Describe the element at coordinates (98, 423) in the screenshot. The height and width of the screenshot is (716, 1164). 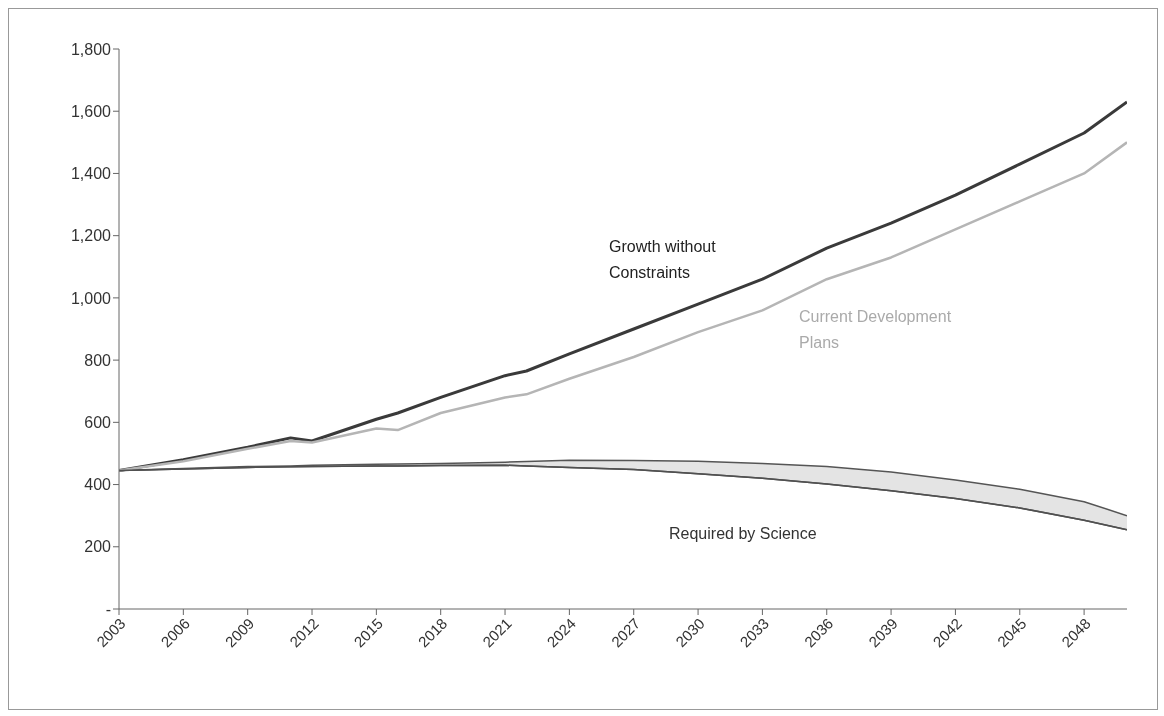
I see `y-tick-label: 600` at that location.